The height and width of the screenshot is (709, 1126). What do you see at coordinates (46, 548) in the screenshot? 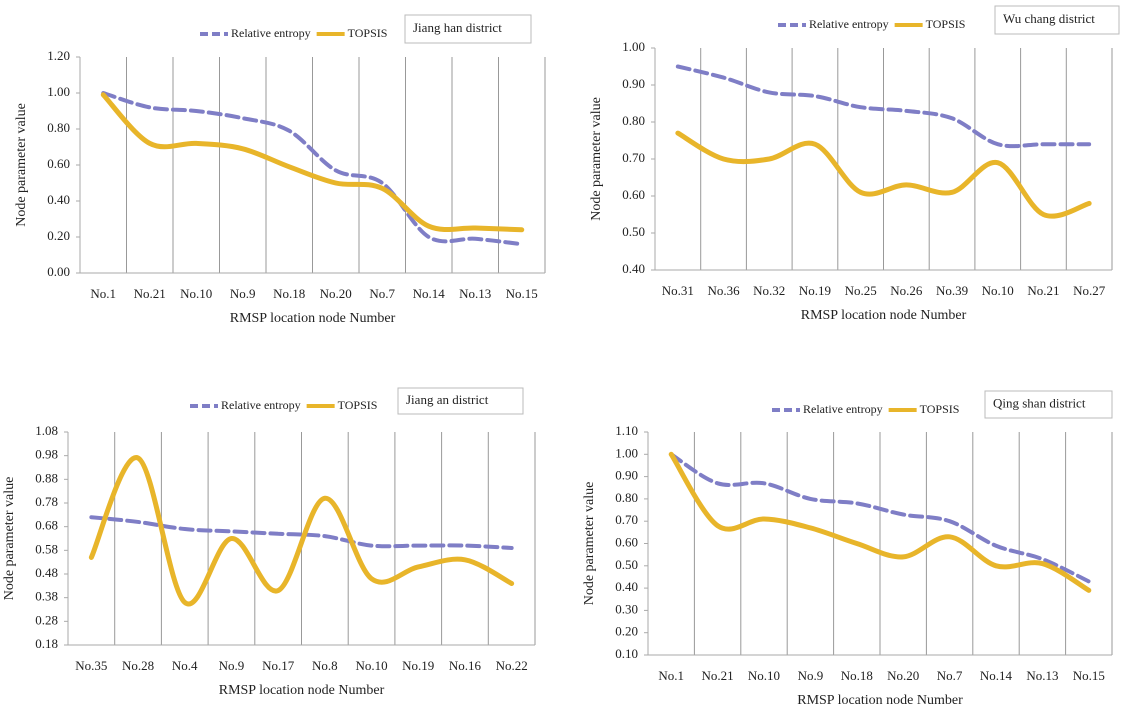
I see `y-tick-label: 0.58` at bounding box center [46, 548].